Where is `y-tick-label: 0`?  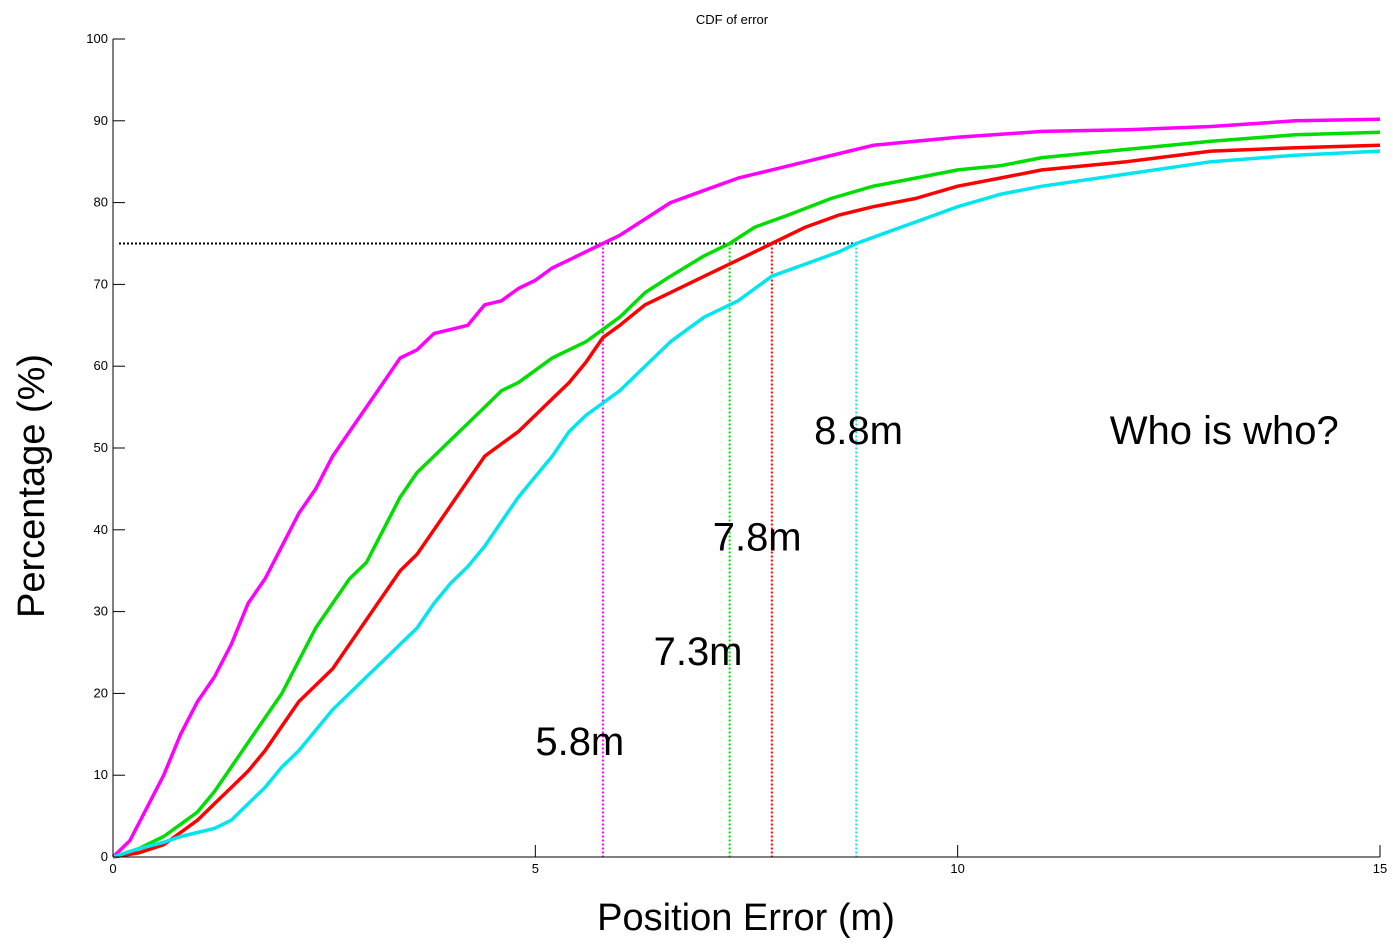 y-tick-label: 0 is located at coordinates (104, 856).